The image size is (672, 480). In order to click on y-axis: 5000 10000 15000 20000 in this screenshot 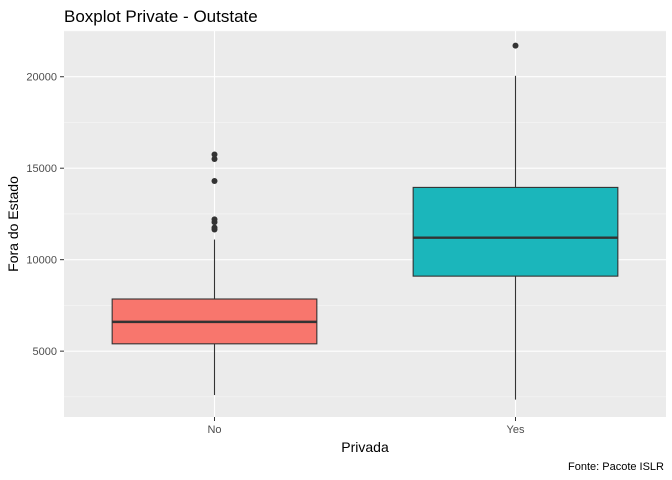, I will do `click(45, 215)`.